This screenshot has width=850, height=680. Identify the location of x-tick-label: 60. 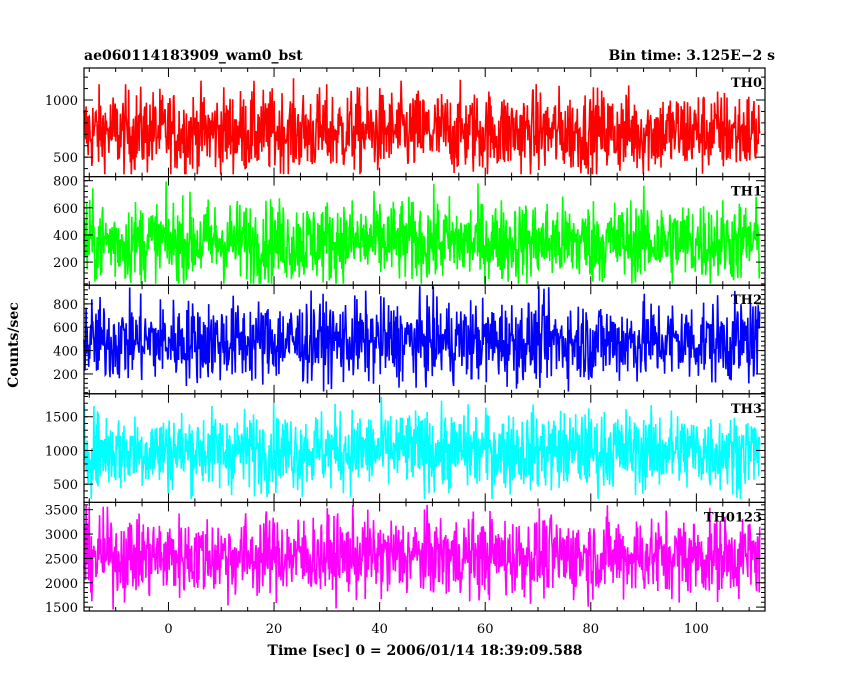
(485, 629).